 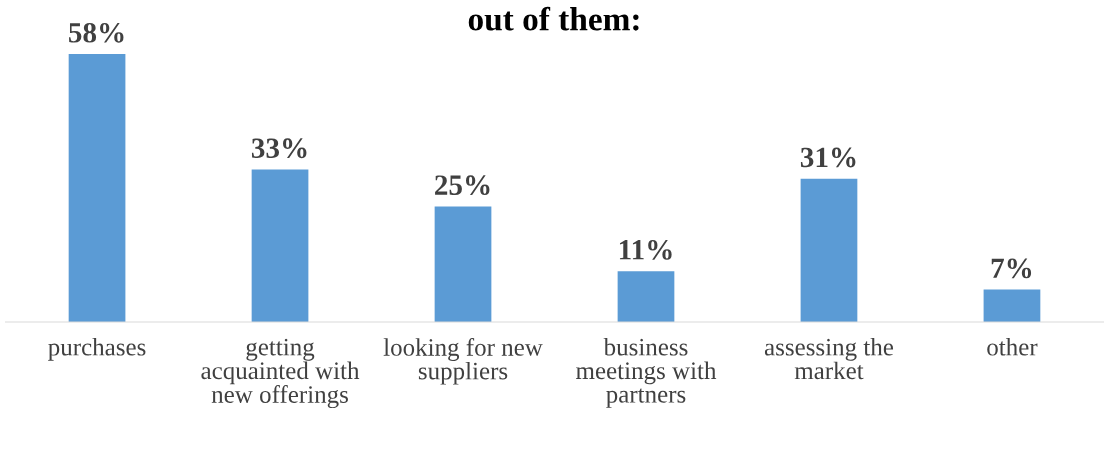 I want to click on x-tick-label: assessing the market, so click(x=829, y=359).